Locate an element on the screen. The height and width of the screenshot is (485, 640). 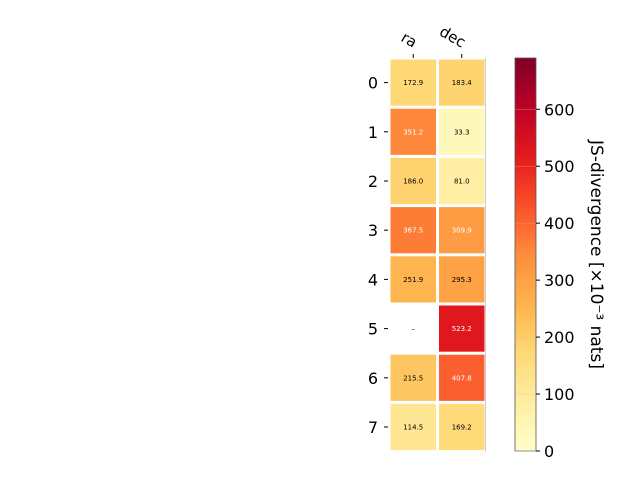
y-tick-label: 2 is located at coordinates (373, 181).